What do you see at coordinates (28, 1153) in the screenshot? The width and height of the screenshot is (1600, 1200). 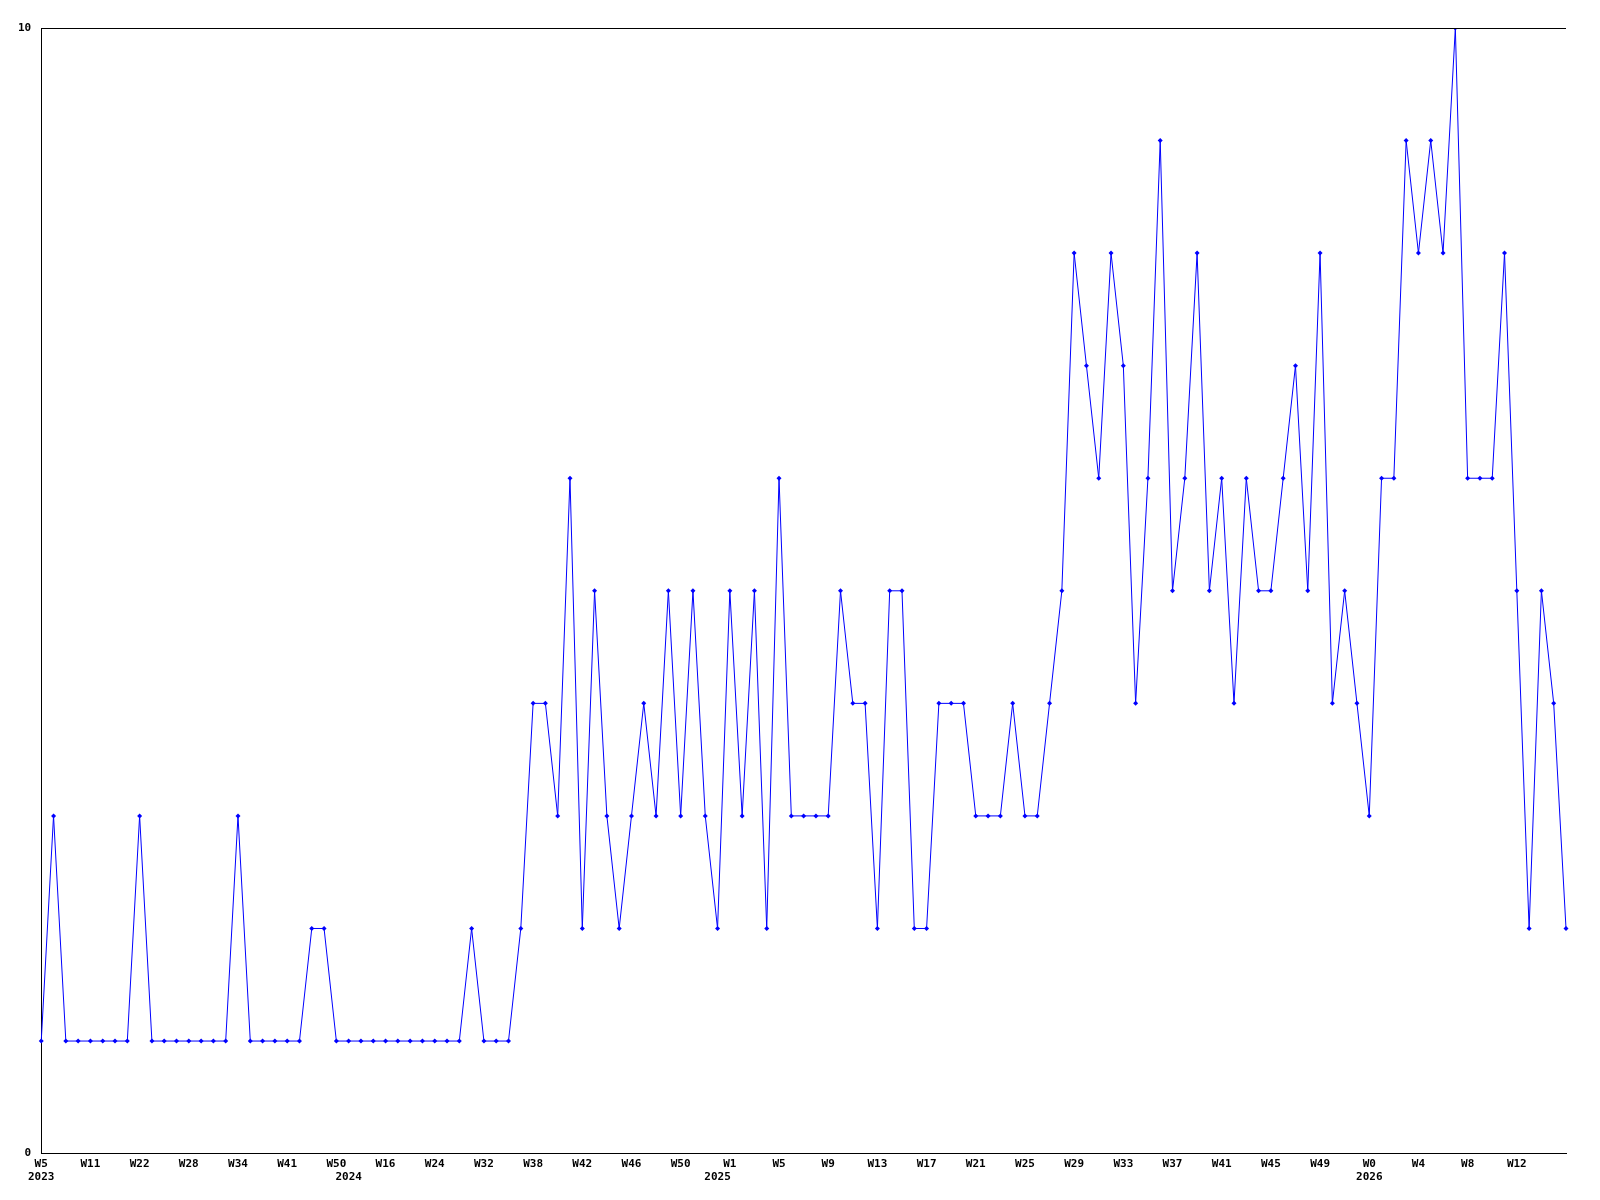 I see `y-tick-label: 0` at bounding box center [28, 1153].